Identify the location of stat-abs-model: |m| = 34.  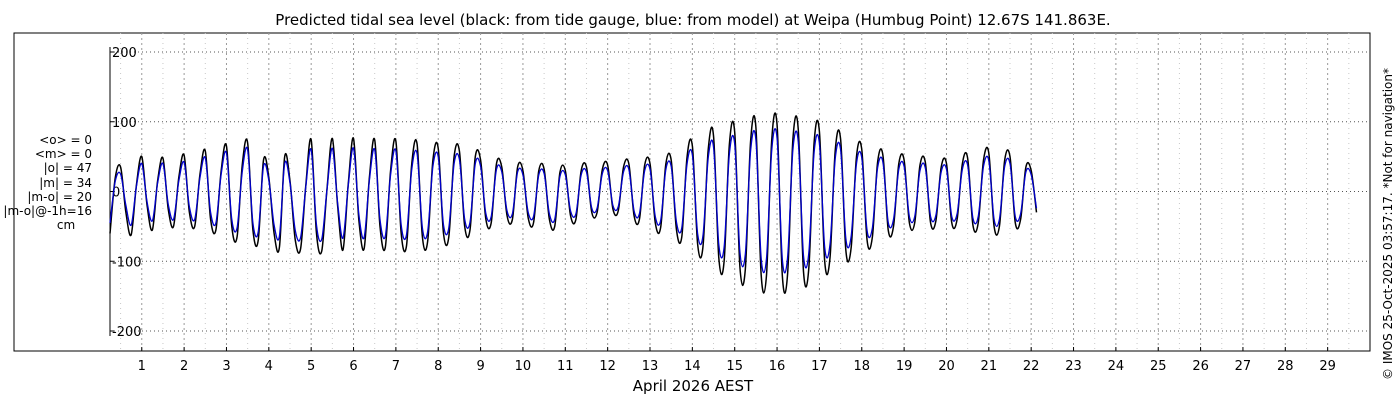
(65, 182).